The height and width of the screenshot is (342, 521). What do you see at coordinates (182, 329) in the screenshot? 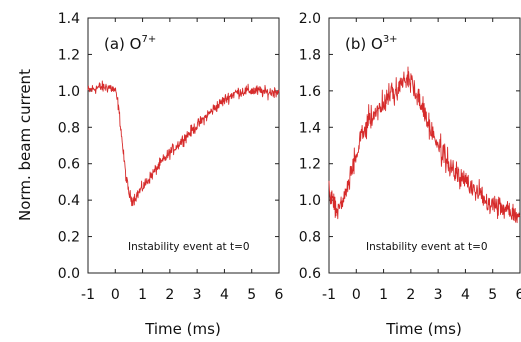
I see `panel-a-x-axis-title: Time (ms)` at bounding box center [182, 329].